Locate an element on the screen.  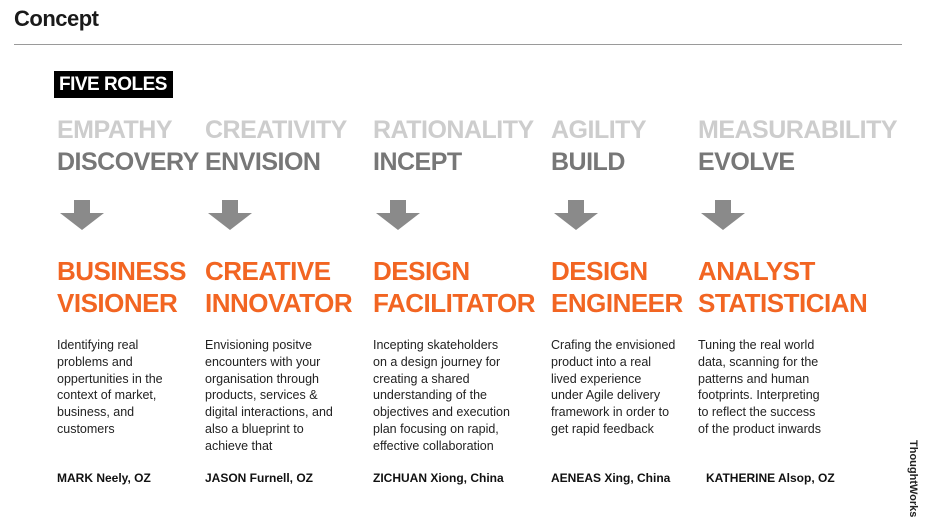
title-divider is located at coordinates (458, 44).